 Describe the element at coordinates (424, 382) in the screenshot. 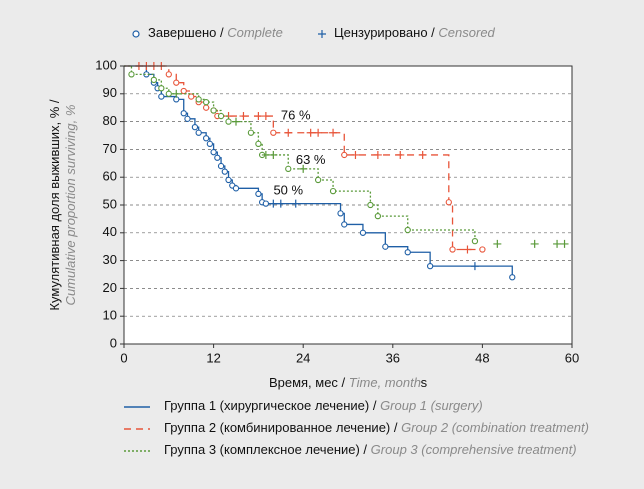

I see `x-axis-label-suffix: s` at that location.